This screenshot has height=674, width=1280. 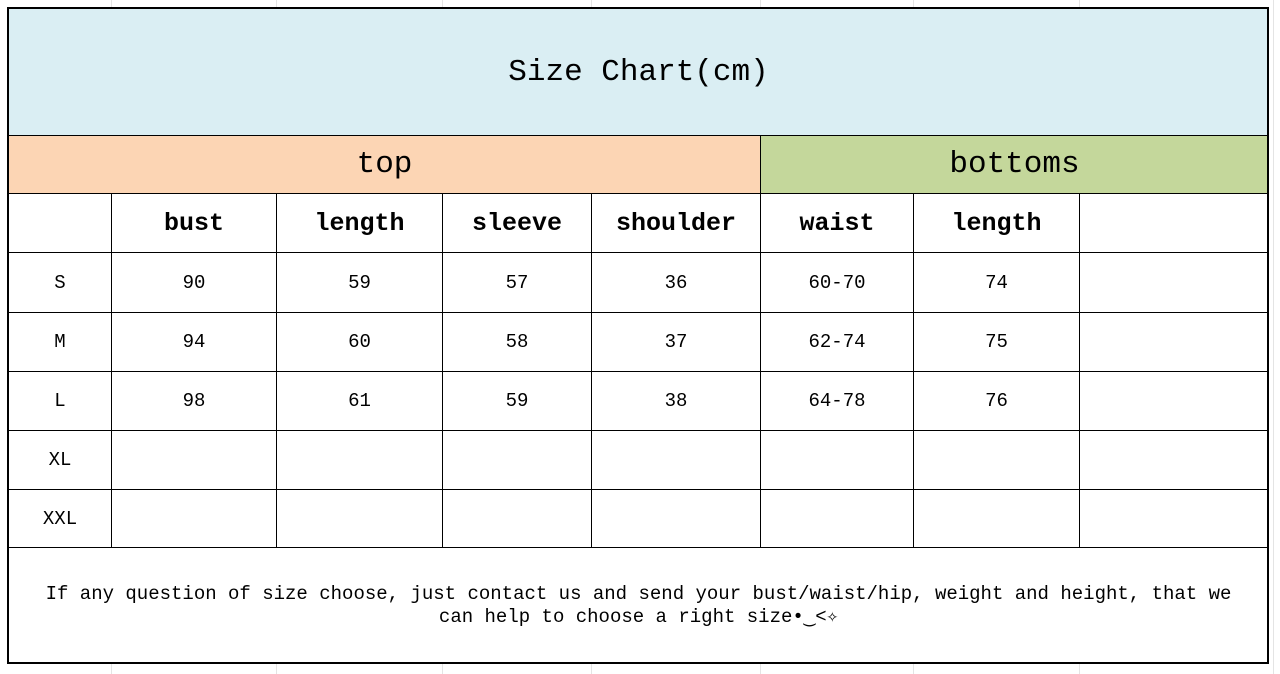 What do you see at coordinates (194, 342) in the screenshot?
I see `value-cell: 94` at bounding box center [194, 342].